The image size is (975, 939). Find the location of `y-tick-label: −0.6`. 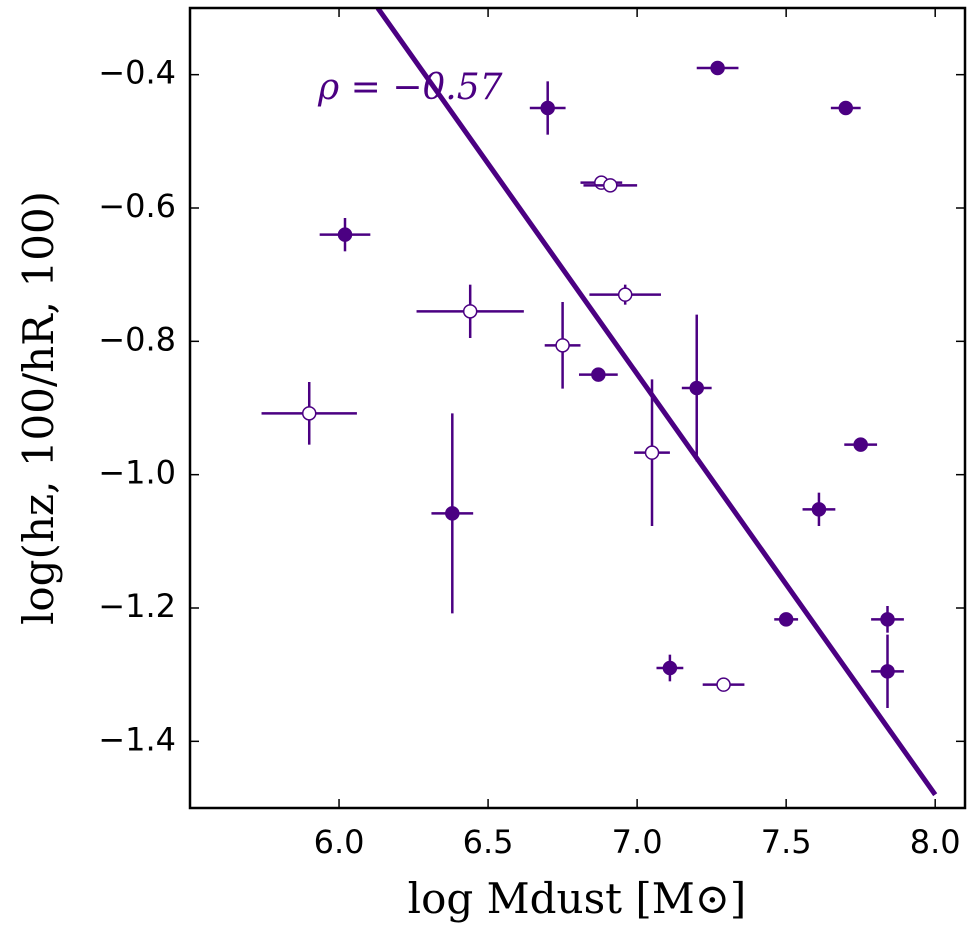

y-tick-label: −0.6 is located at coordinates (137, 206).